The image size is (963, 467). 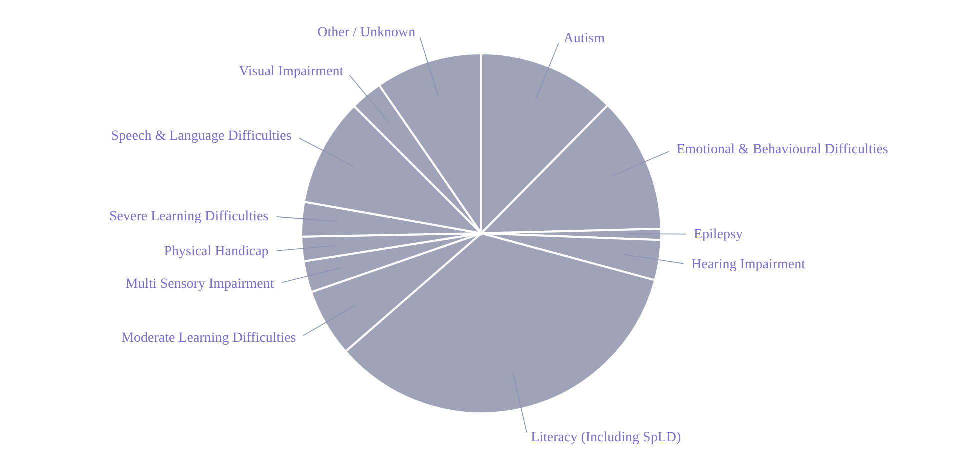 What do you see at coordinates (585, 39) in the screenshot?
I see `slice-label: Autism` at bounding box center [585, 39].